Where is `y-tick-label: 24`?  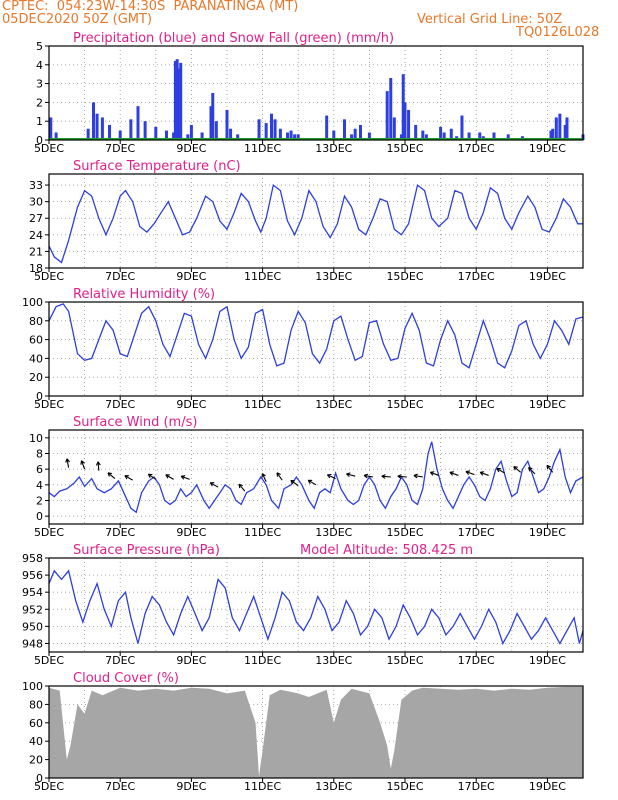 y-tick-label: 24 is located at coordinates (36, 235).